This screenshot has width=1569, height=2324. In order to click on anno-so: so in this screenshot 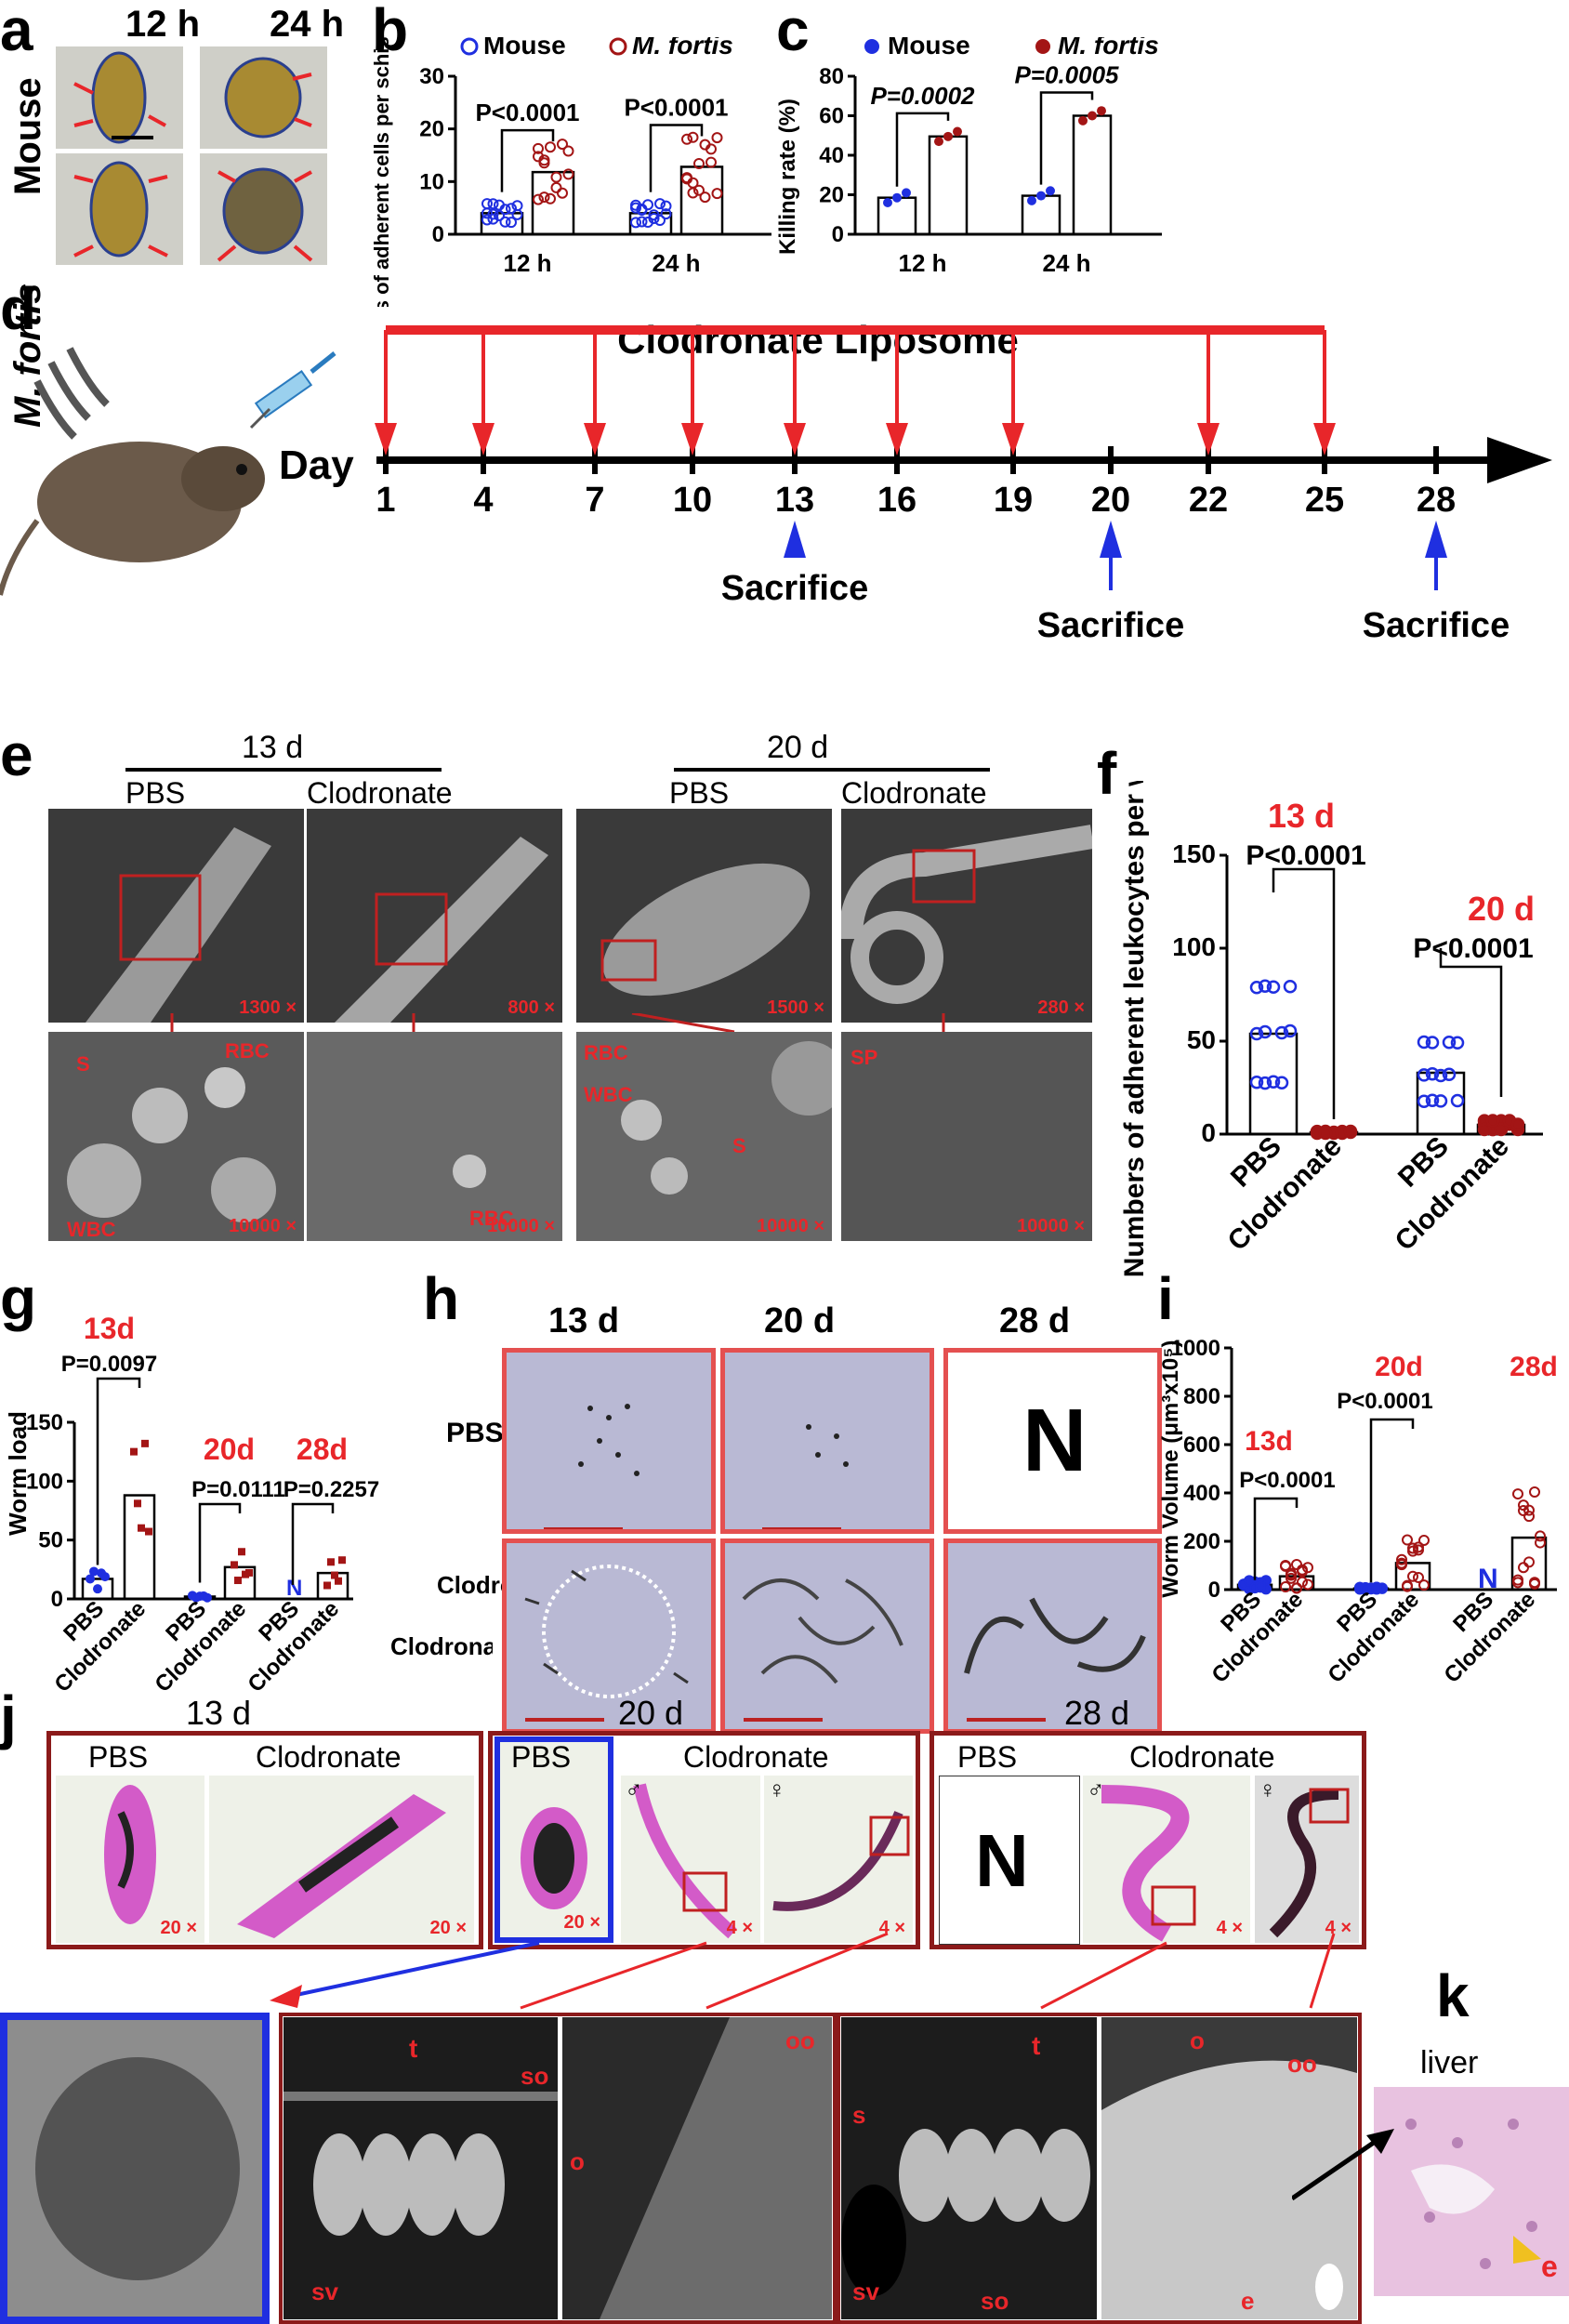, I will do `click(995, 2301)`.